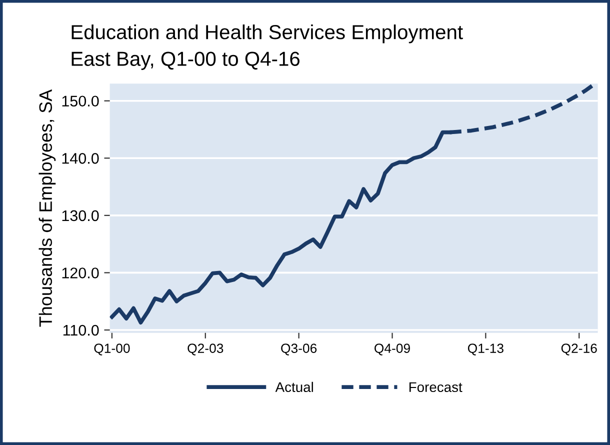  What do you see at coordinates (80, 101) in the screenshot?
I see `y-tick-label: 150.0` at bounding box center [80, 101].